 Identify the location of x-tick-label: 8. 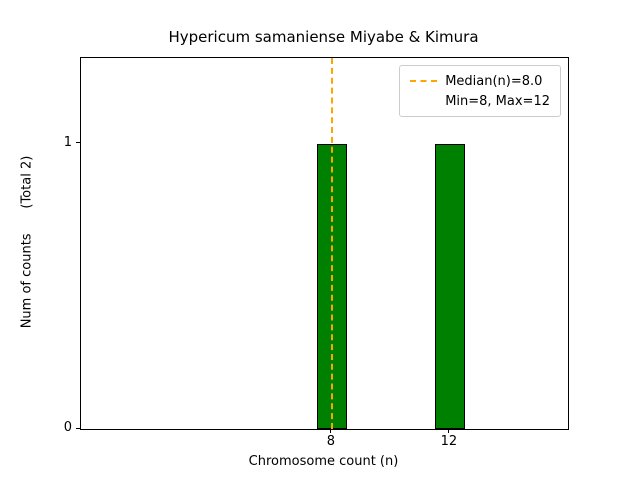
(331, 441).